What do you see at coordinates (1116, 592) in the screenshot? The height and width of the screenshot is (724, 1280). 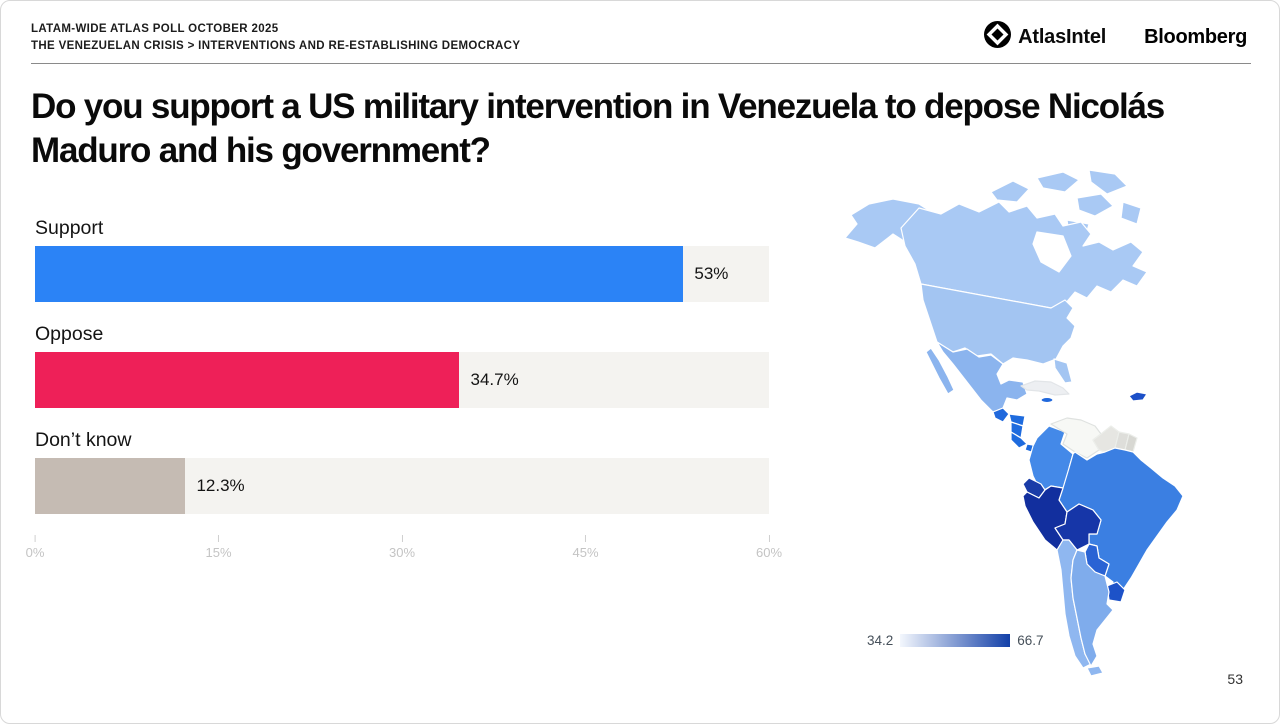 I see `map-uruguay` at bounding box center [1116, 592].